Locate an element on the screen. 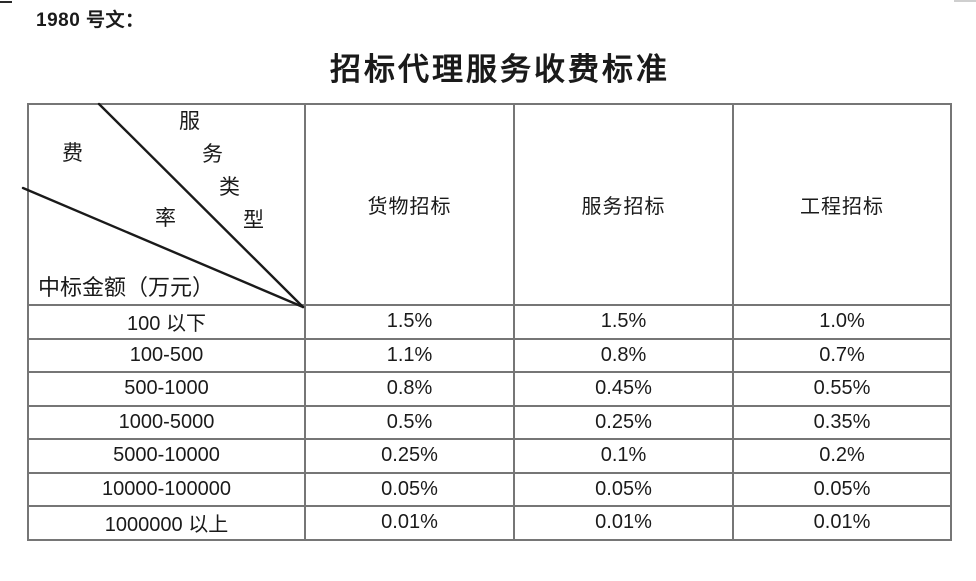 The width and height of the screenshot is (976, 581). fee-value: 1.0% is located at coordinates (842, 322).